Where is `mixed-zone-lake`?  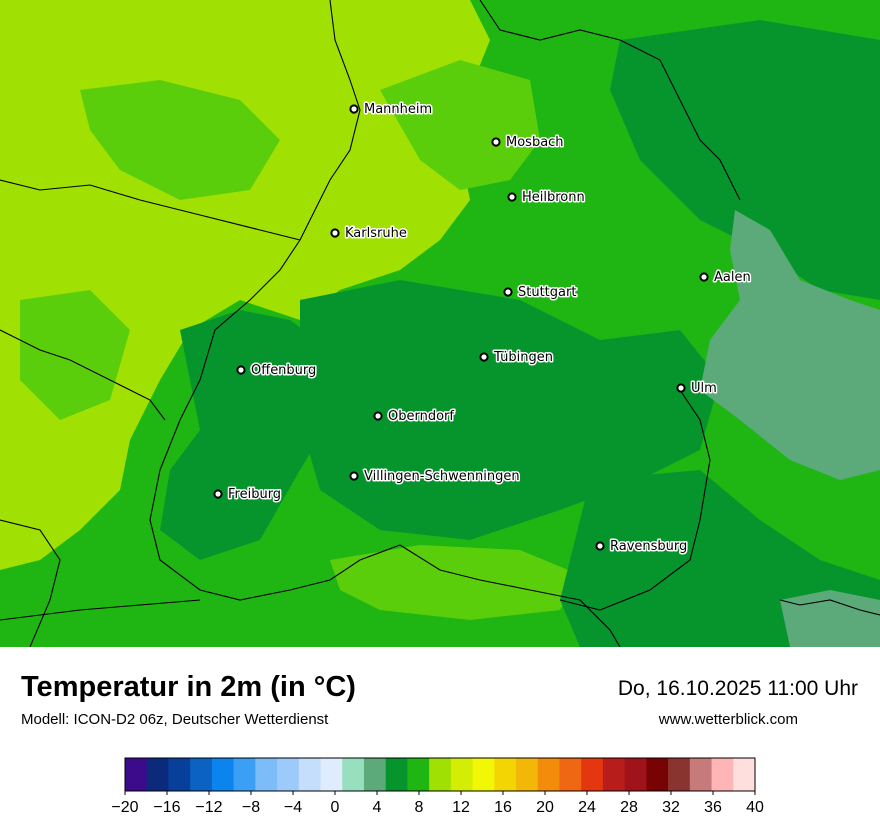
mixed-zone-lake is located at coordinates (455, 582).